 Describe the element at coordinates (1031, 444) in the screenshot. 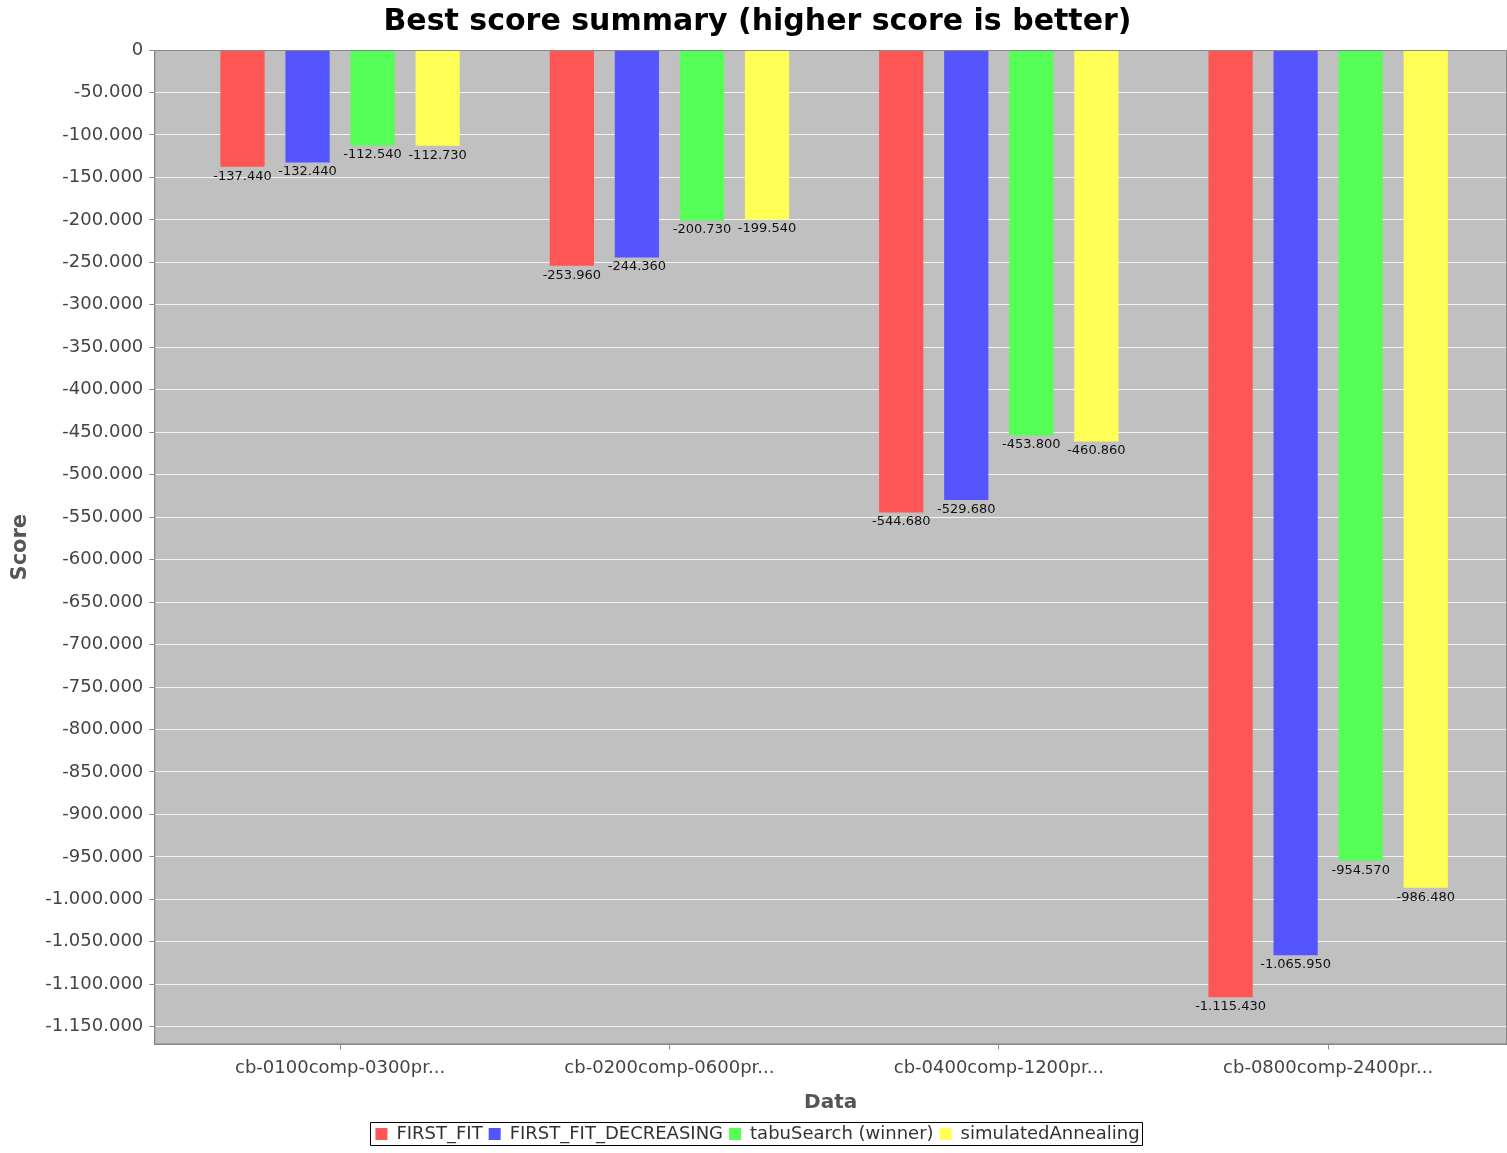

I see `data-label: -453.800` at that location.